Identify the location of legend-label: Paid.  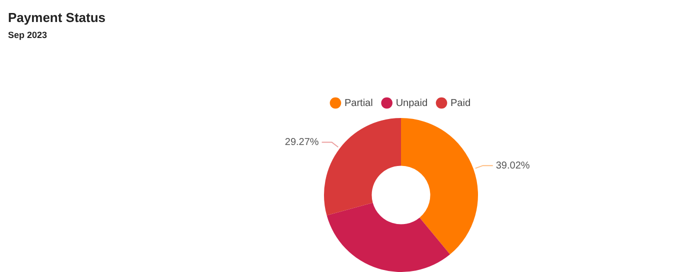
(460, 103).